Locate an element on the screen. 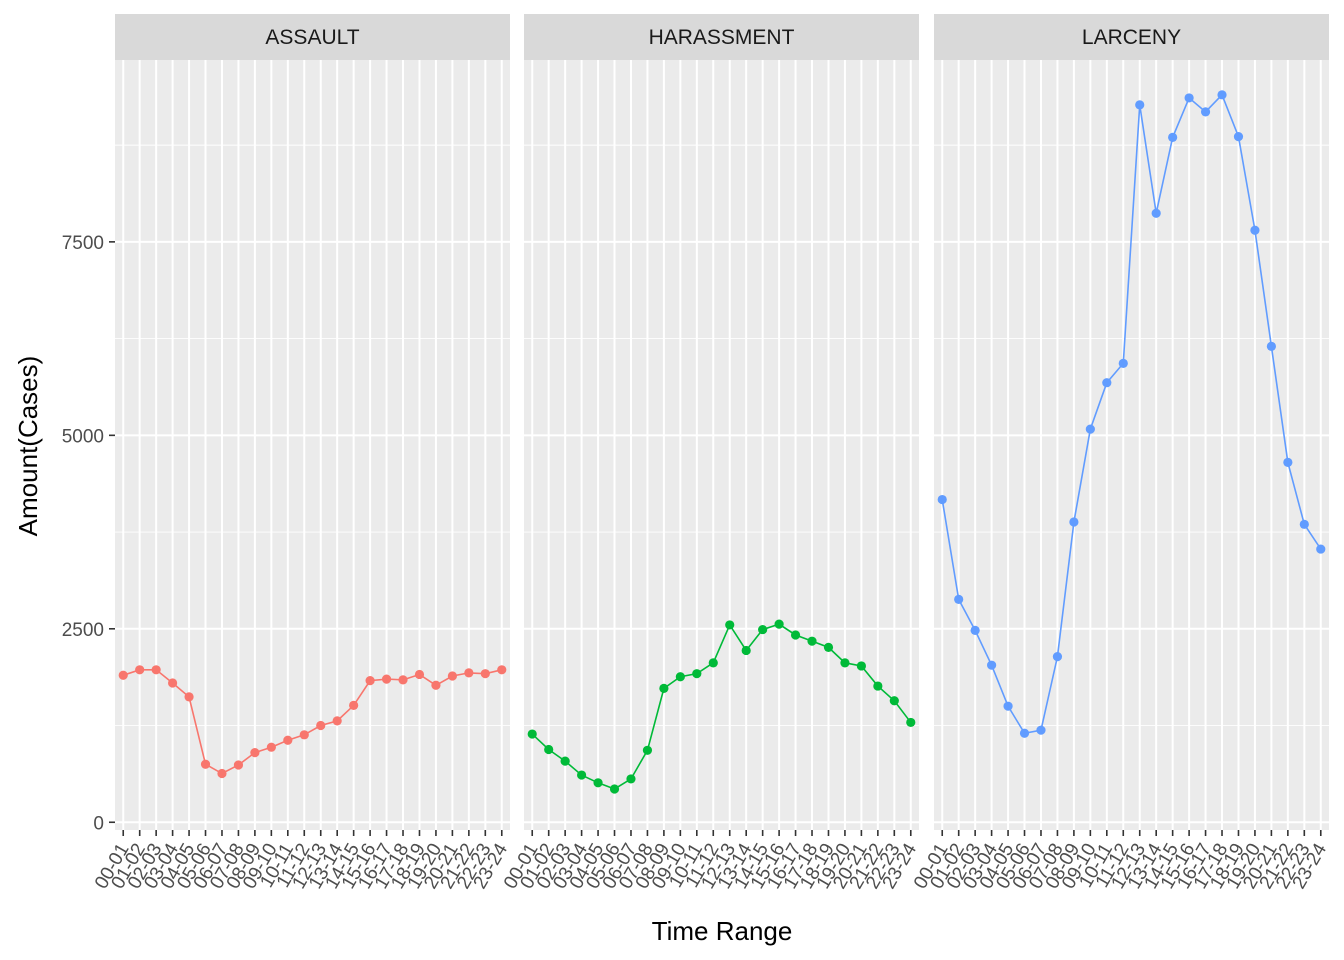  facet-strip-label: LARCENY is located at coordinates (1131, 37).